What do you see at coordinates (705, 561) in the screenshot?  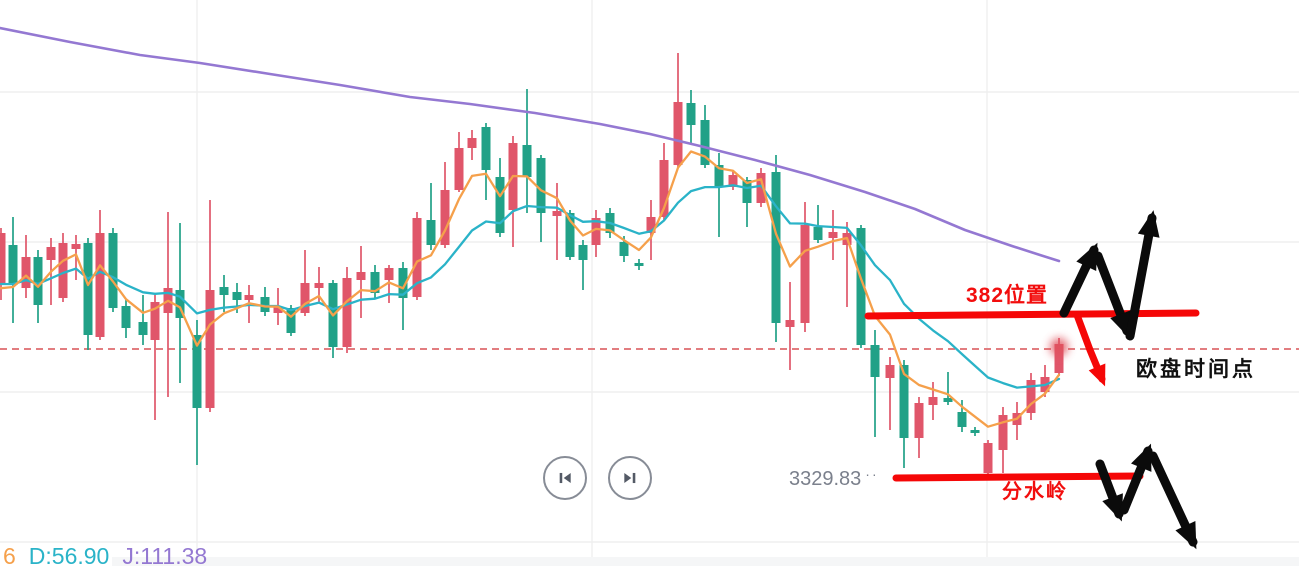 I see `pane-divider` at bounding box center [705, 561].